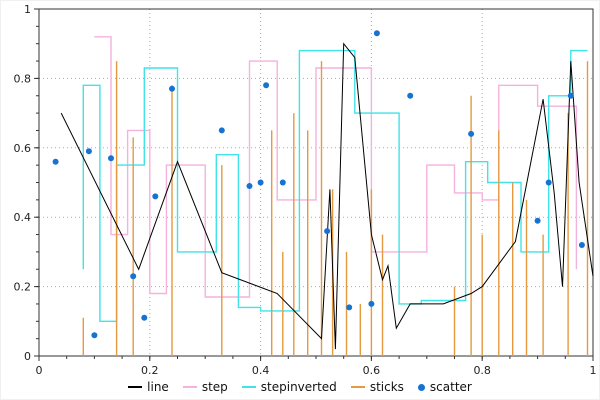 The width and height of the screenshot is (600, 400). I want to click on legend-swatch-line, so click(135, 387).